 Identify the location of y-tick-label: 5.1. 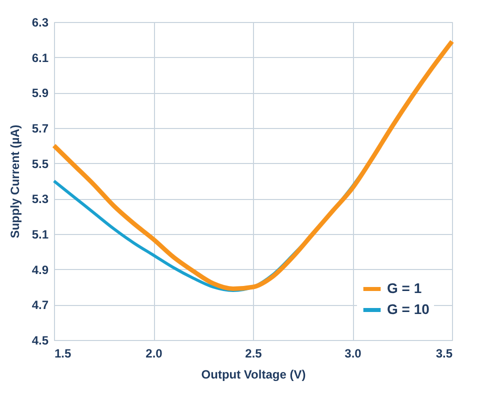
(40, 235).